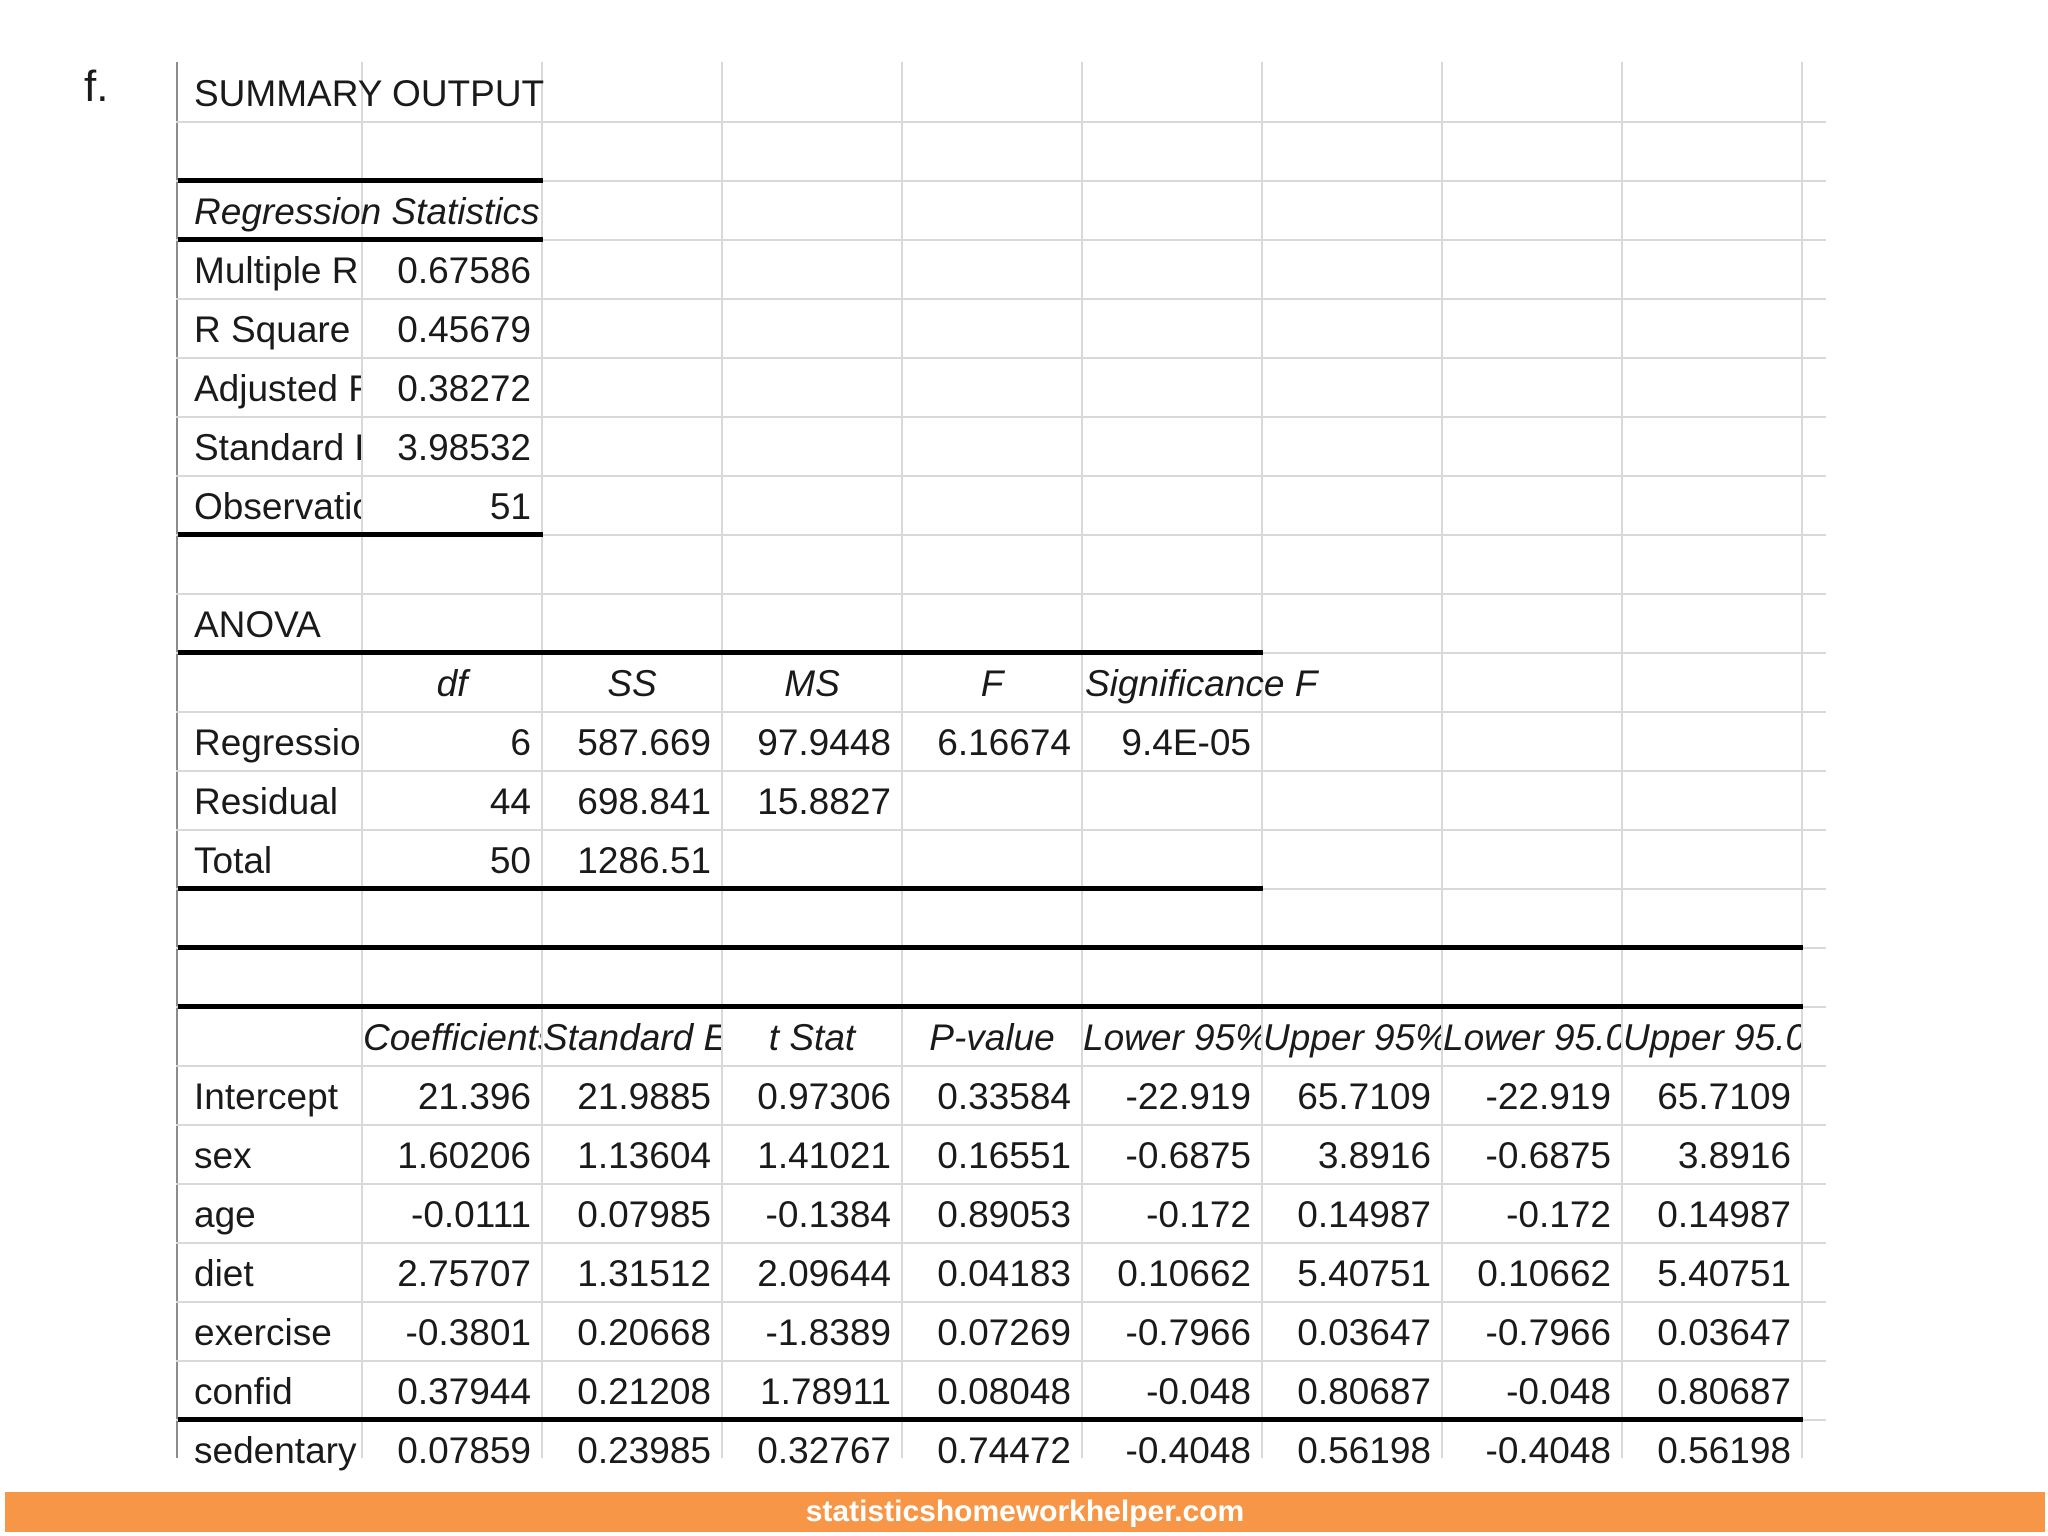  Describe the element at coordinates (510, 506) in the screenshot. I see `stat-value: 51` at that location.